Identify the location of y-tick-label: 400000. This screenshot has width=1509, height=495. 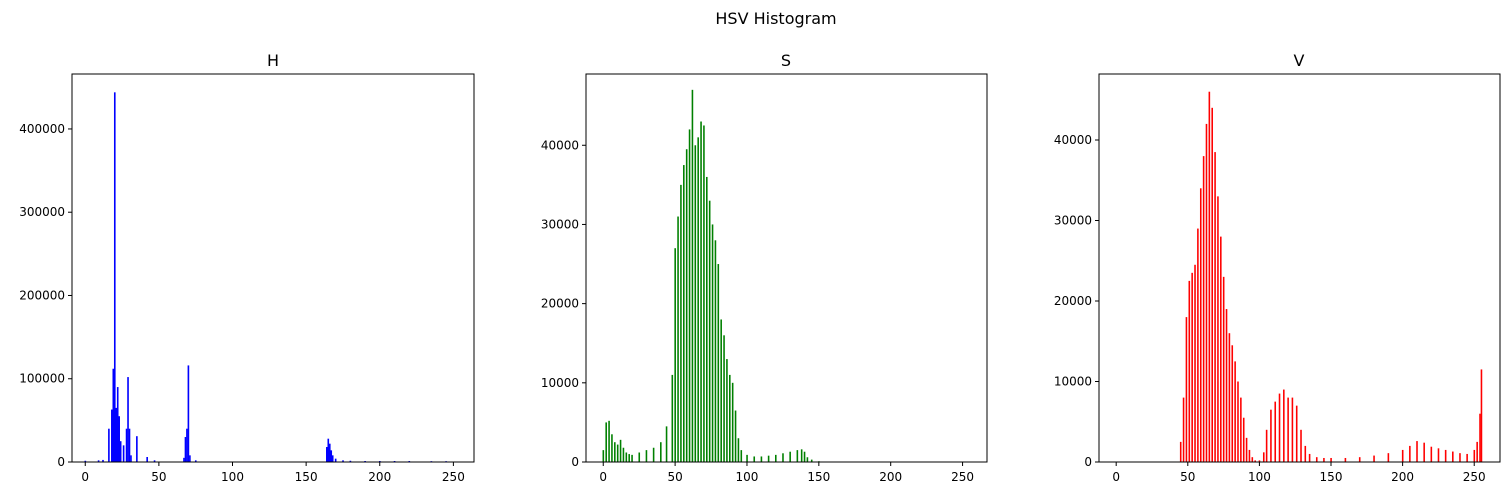
(42, 129).